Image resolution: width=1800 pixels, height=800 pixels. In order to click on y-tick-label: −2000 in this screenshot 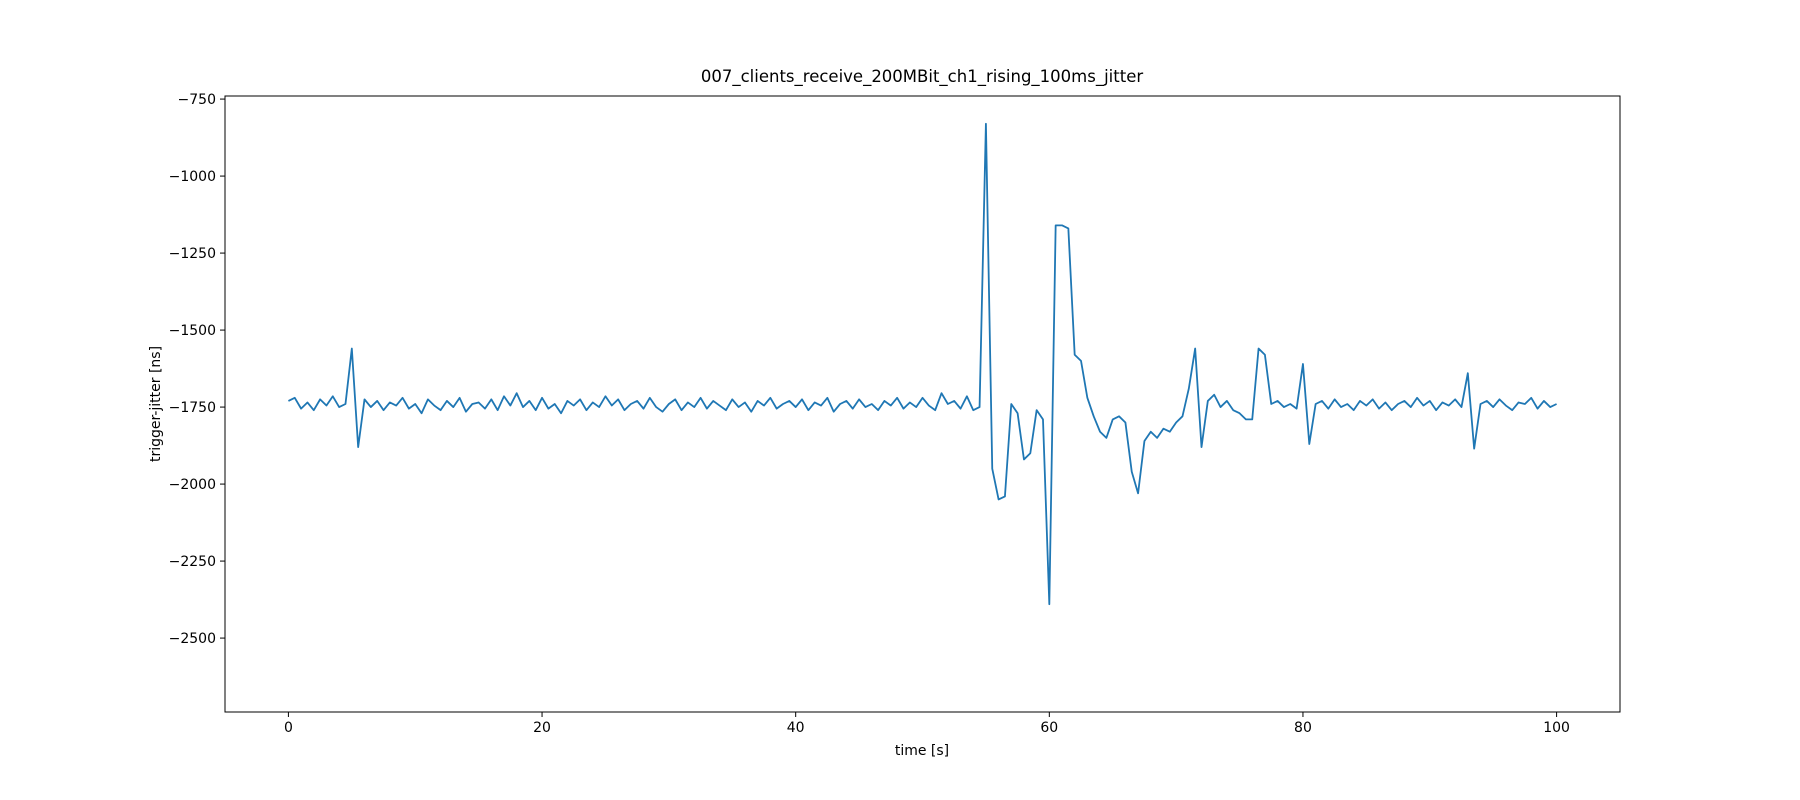, I will do `click(192, 485)`.